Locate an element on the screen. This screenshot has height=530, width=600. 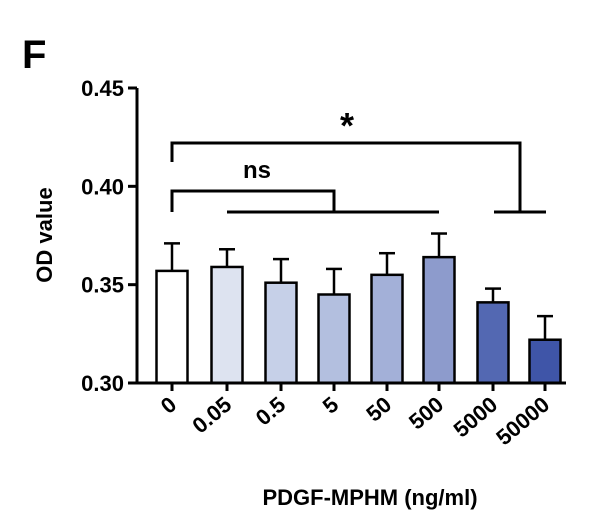
x-tick-label: 50 is located at coordinates (378, 409).